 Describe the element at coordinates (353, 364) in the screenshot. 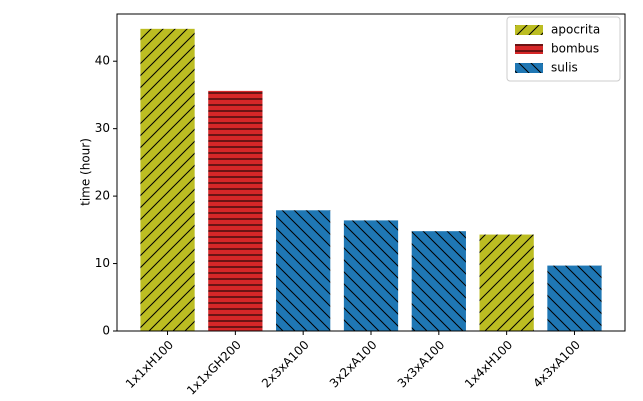

I see `x-tick-label: 3x2xA100` at that location.